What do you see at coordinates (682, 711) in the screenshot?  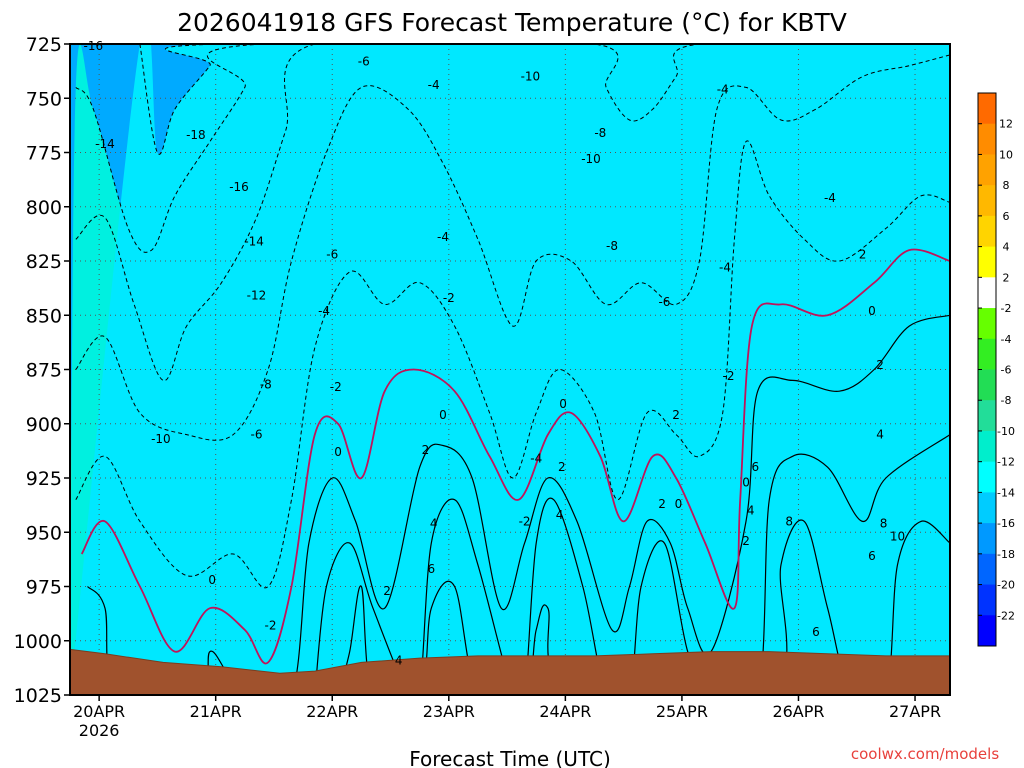 I see `x-tick-label: 25APR` at bounding box center [682, 711].